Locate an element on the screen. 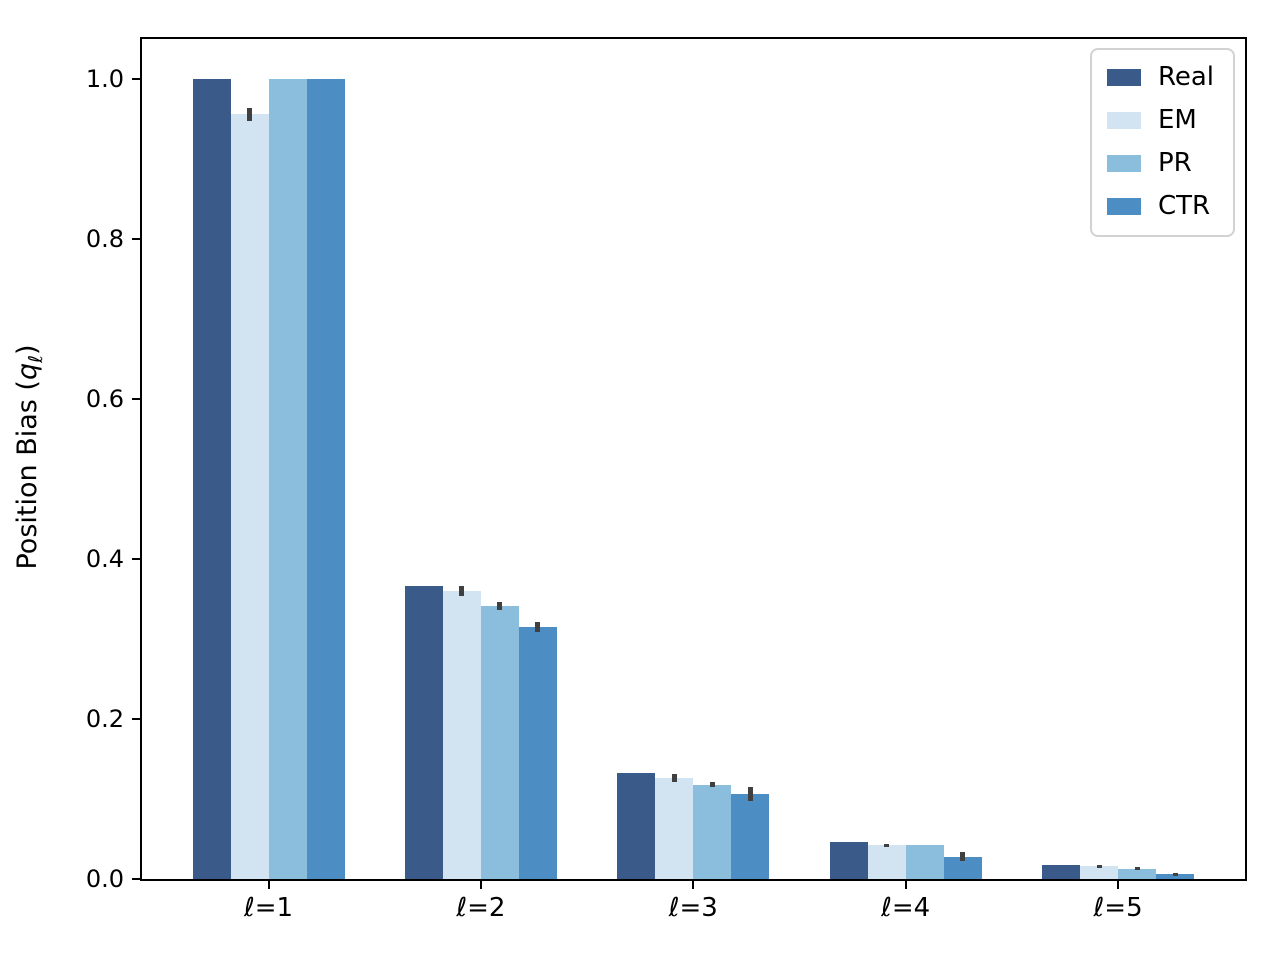  bar-pr-ℓ=3 is located at coordinates (712, 831).